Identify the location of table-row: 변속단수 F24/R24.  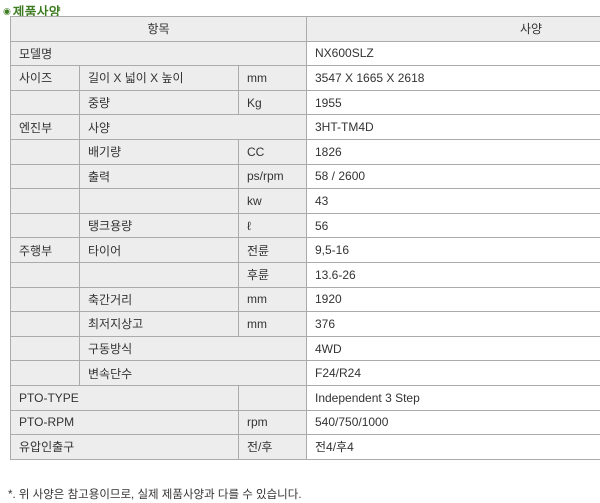
(305, 373).